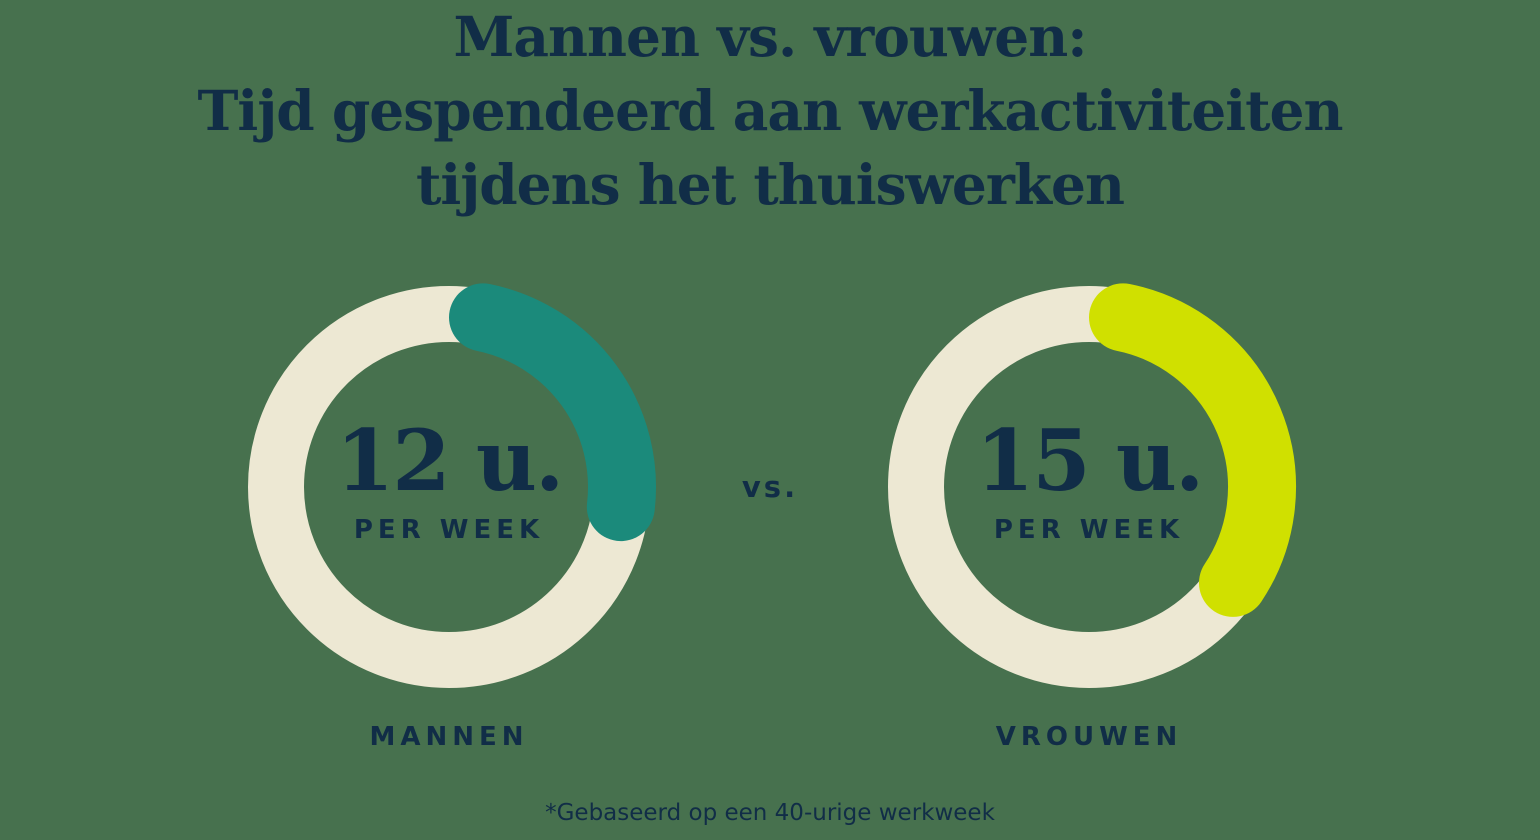  I want to click on donut-ring-vrouwen, so click(1092, 485).